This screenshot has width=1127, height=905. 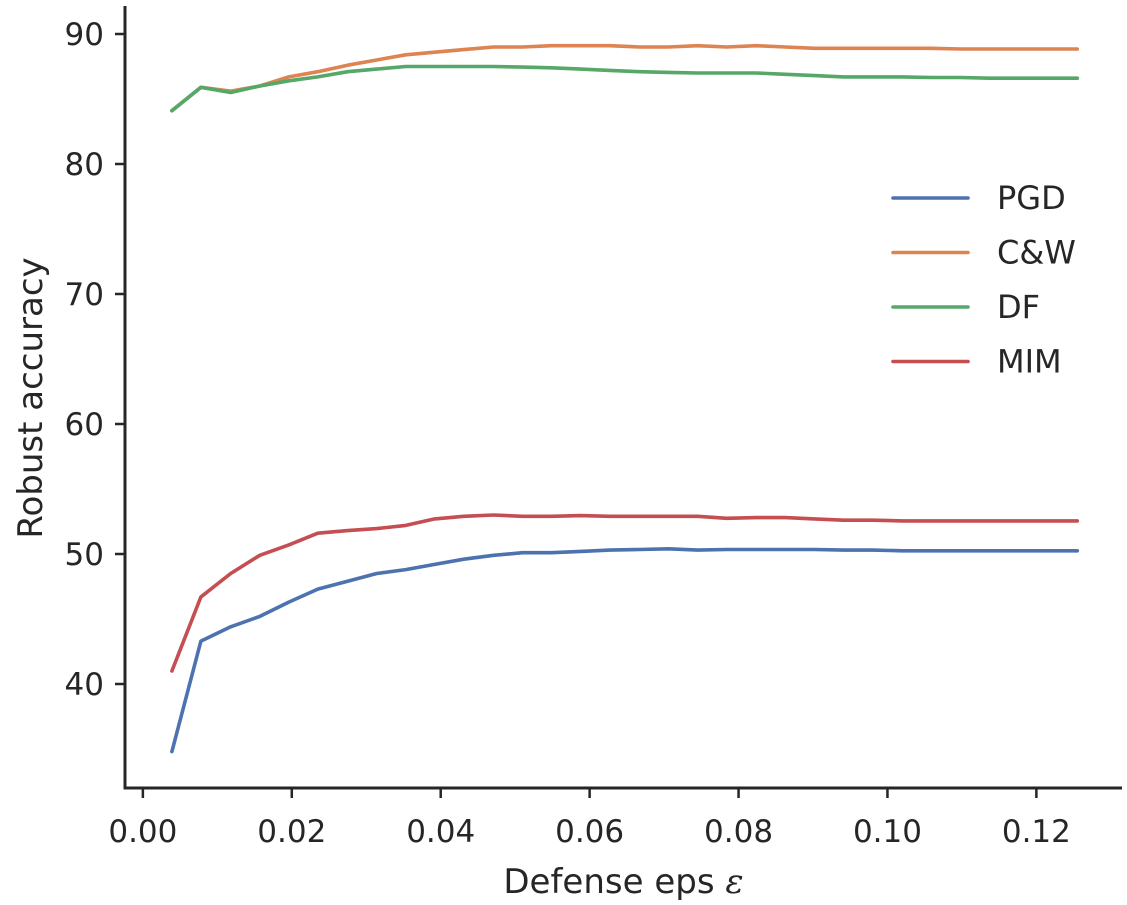 I want to click on legend: PGD C&W DF MIM, so click(x=983, y=280).